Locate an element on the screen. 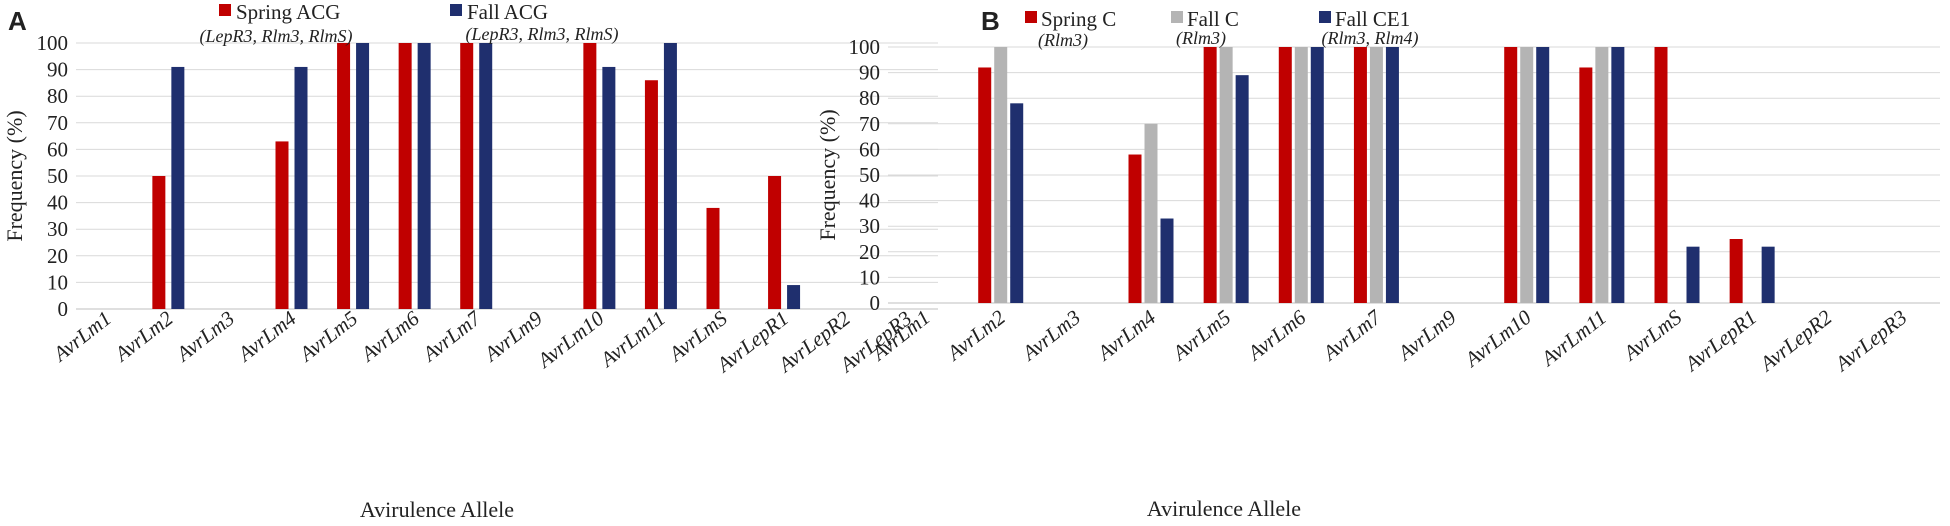 The width and height of the screenshot is (1950, 526). bar-avrlm5-fall-acg is located at coordinates (363, 176).